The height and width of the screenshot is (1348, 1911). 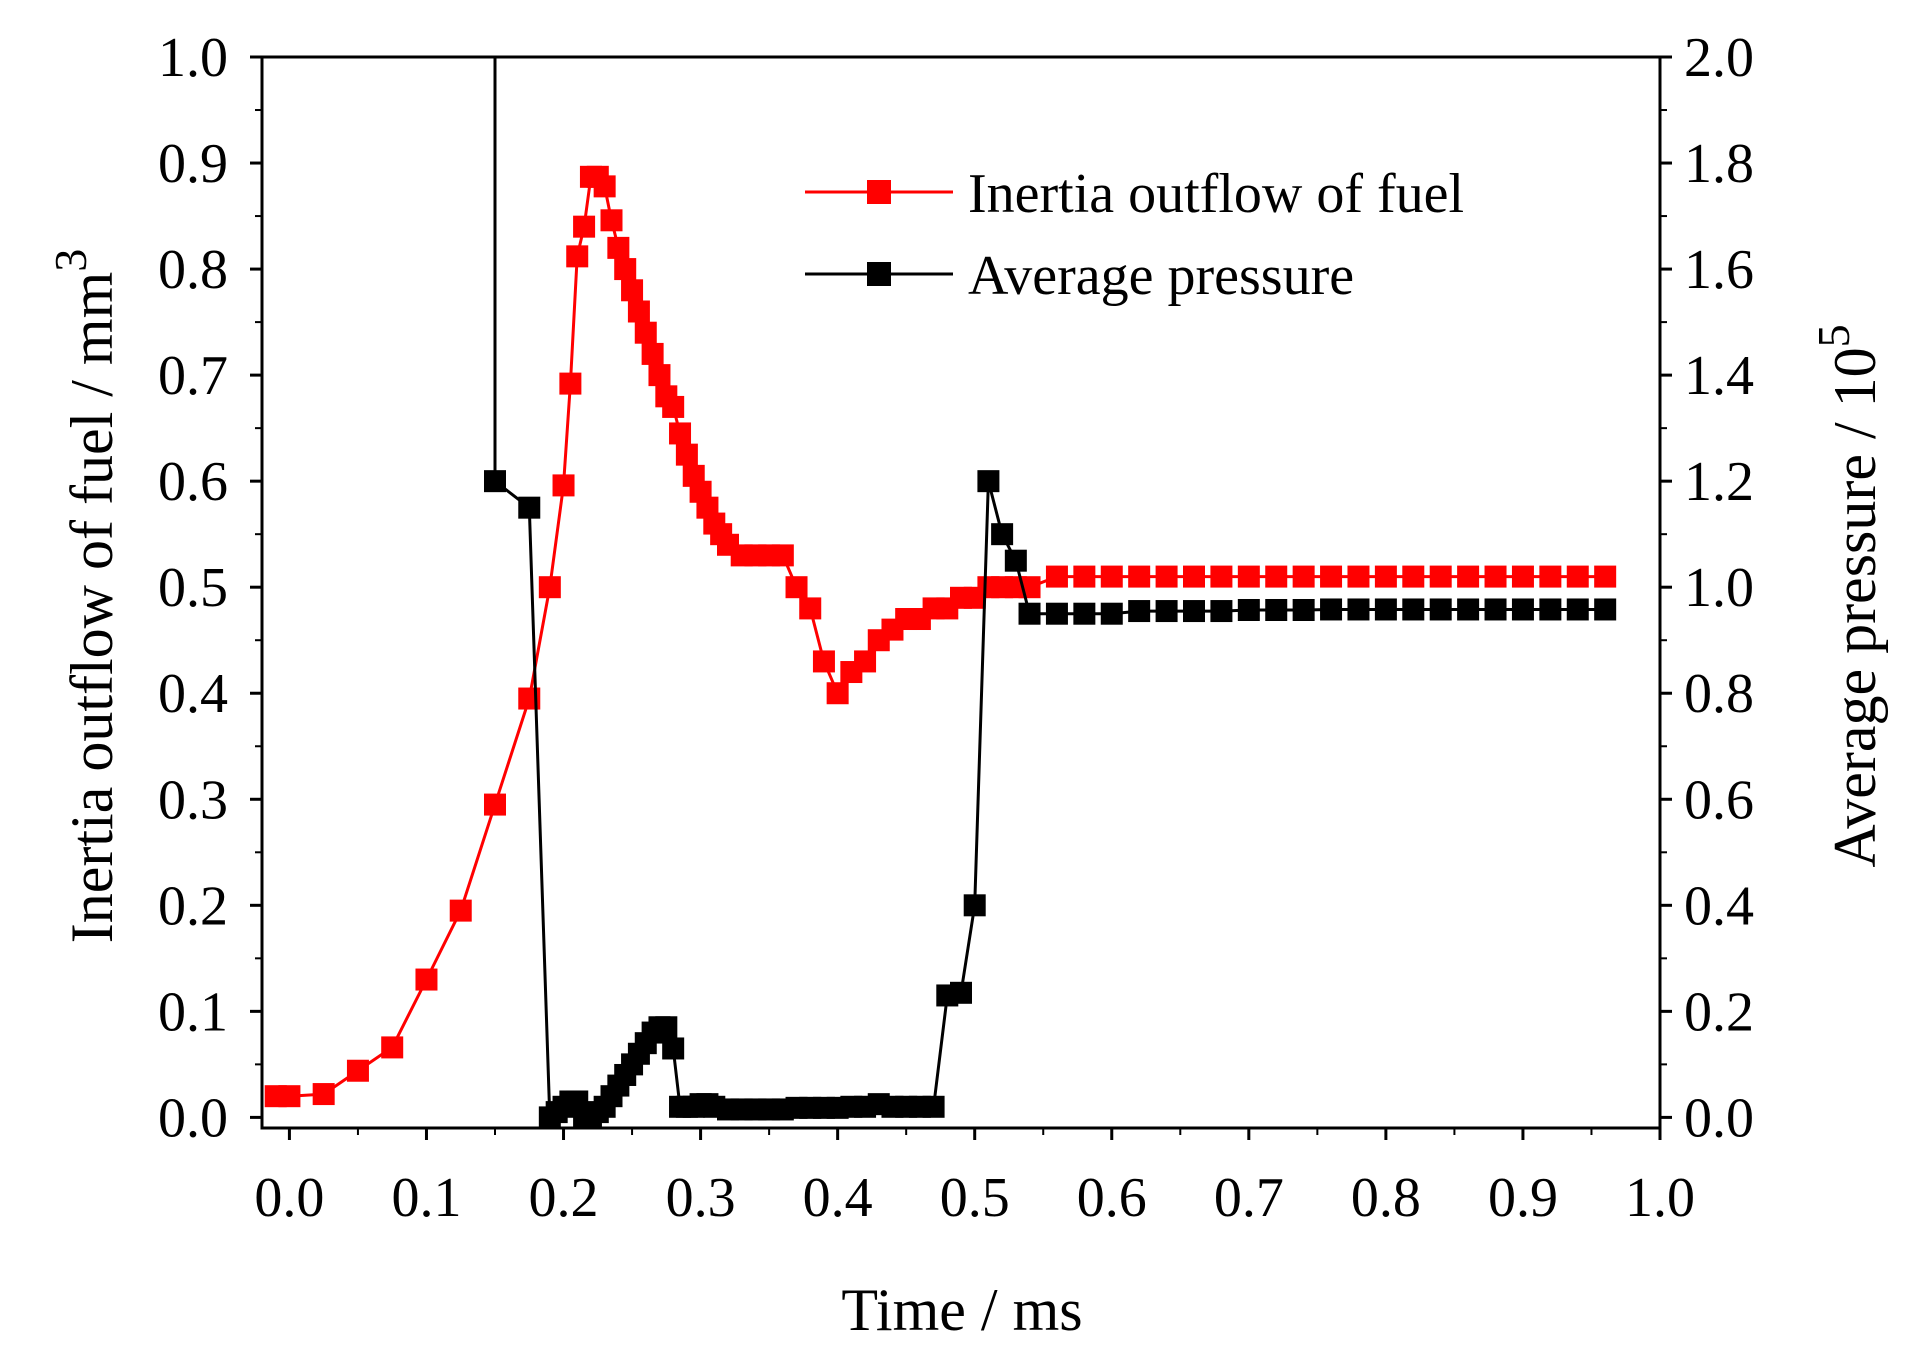 I want to click on right-y-axis: 0.0 0.2 0.4 0.6 0.8 1.0 1.2 1.4 1.6 1.8 2.0, so click(x=1707, y=588).